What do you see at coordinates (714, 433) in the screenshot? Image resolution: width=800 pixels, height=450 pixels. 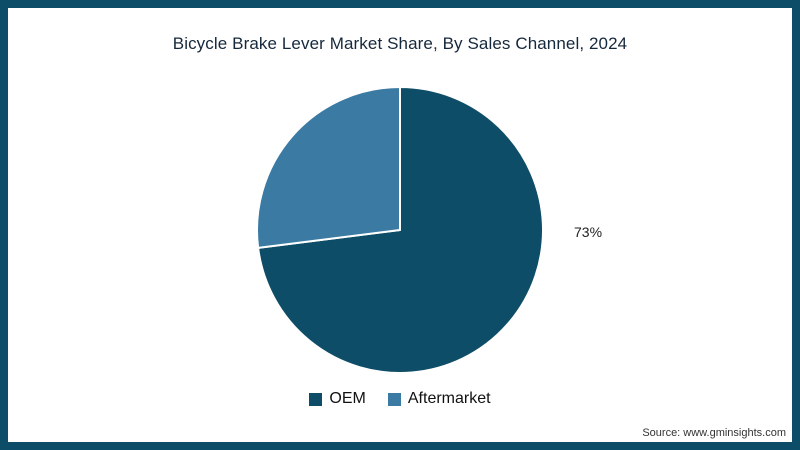 I see `source-text: Source: www.gminsights.com` at bounding box center [714, 433].